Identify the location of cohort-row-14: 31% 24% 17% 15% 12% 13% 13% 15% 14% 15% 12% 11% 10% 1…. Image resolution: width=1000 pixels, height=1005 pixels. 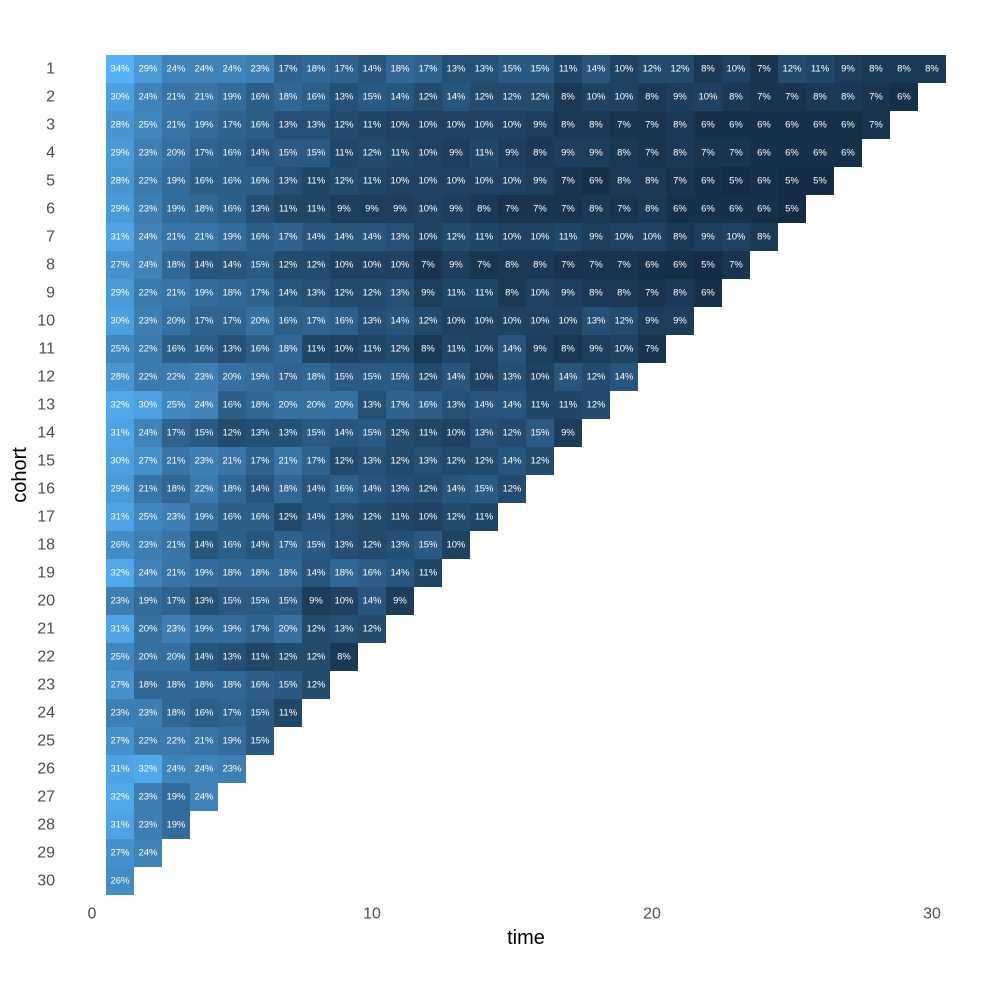
(344, 433).